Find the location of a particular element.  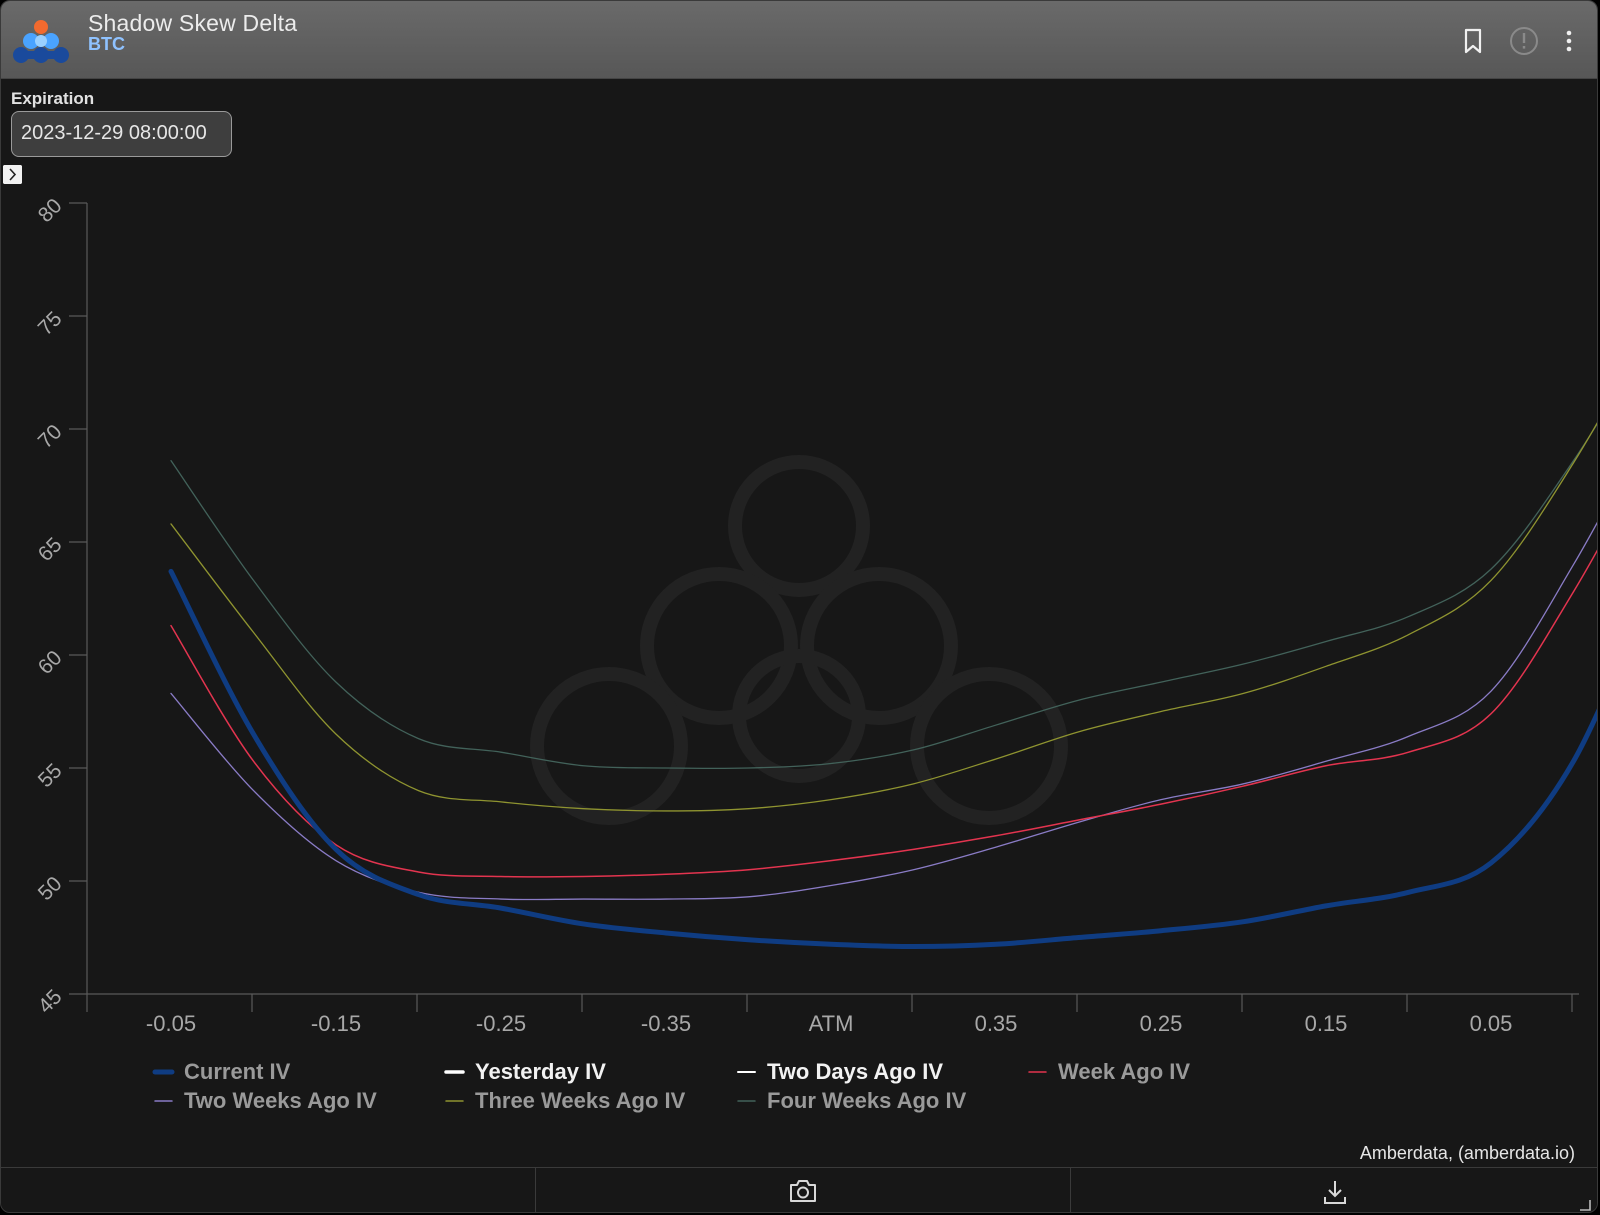

legend-item-week-ago-iv: Week Ago IV is located at coordinates (1109, 1071).